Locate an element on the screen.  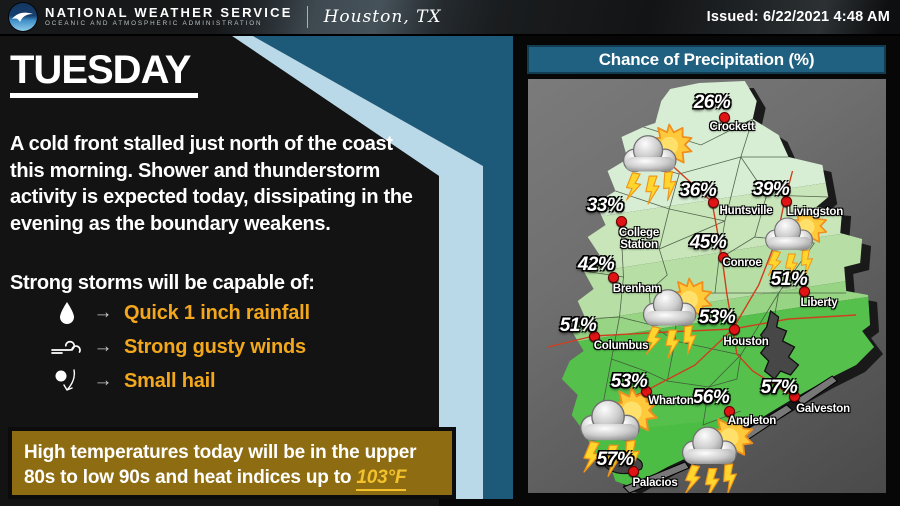
day-title: TUESDAY is located at coordinates (104, 74).